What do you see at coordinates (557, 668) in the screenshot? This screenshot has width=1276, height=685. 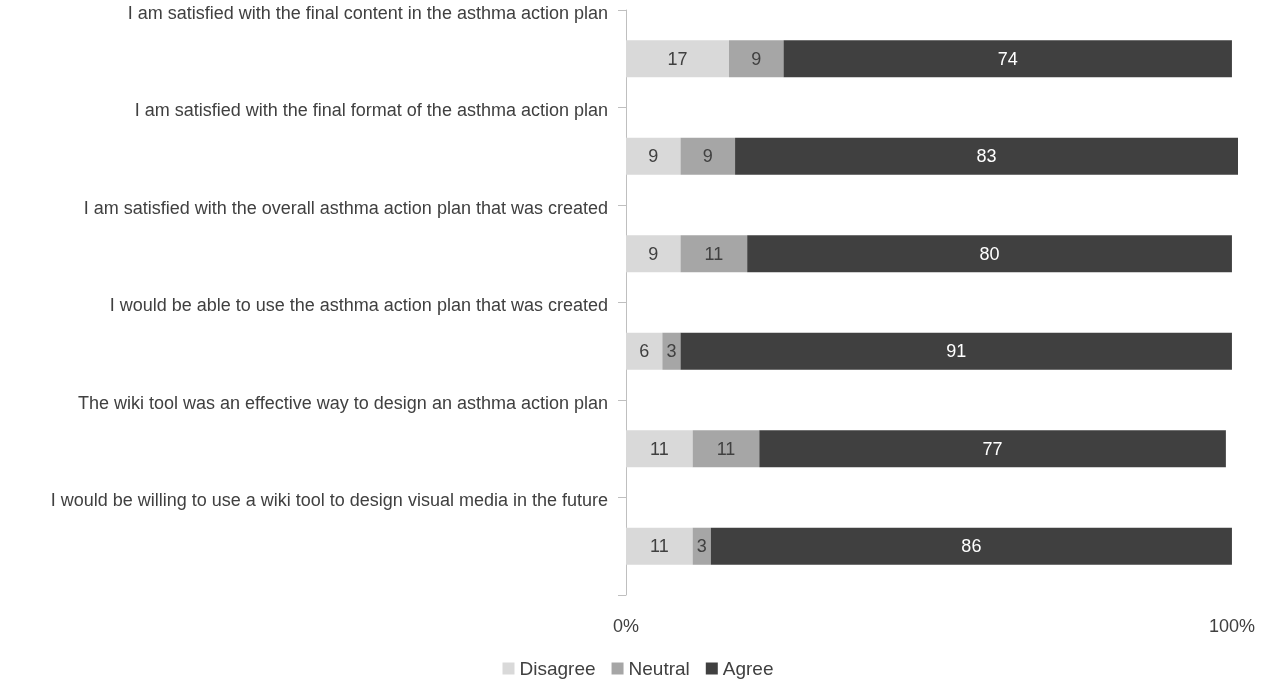 I see `legend-label: Disagree` at bounding box center [557, 668].